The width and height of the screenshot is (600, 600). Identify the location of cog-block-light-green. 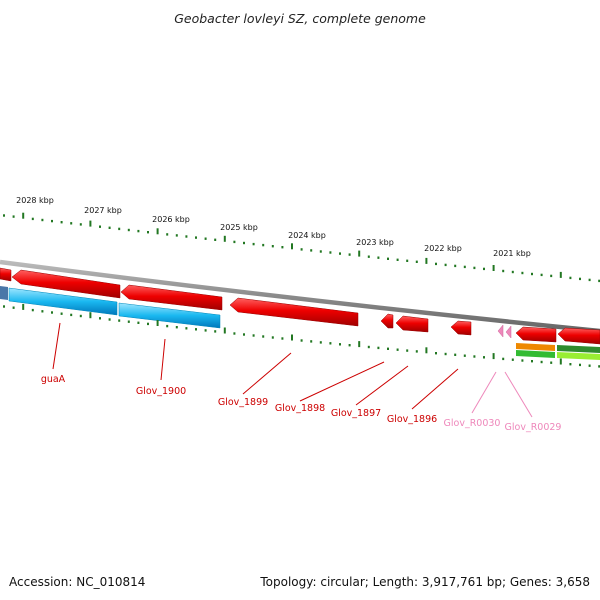
(578, 356).